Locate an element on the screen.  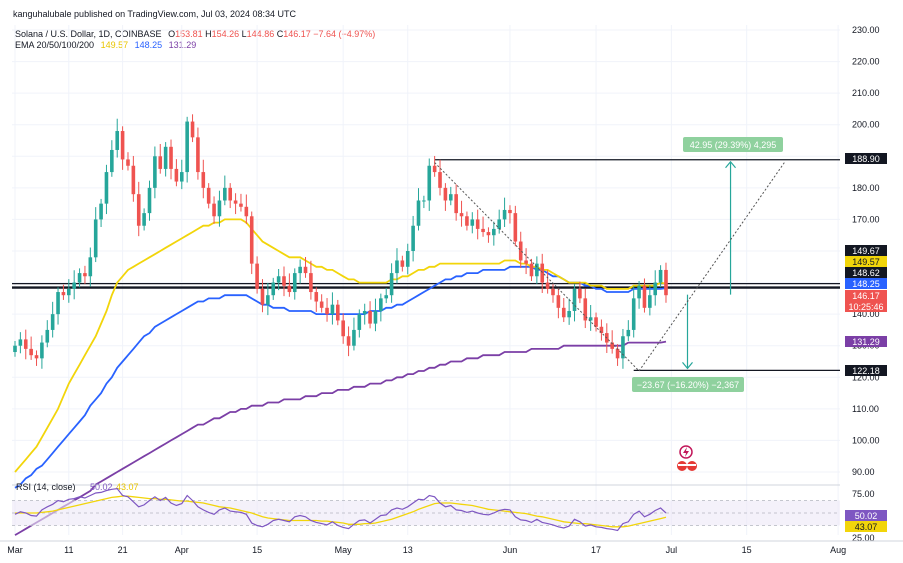
time-tick-label: Mar is located at coordinates (15, 550).